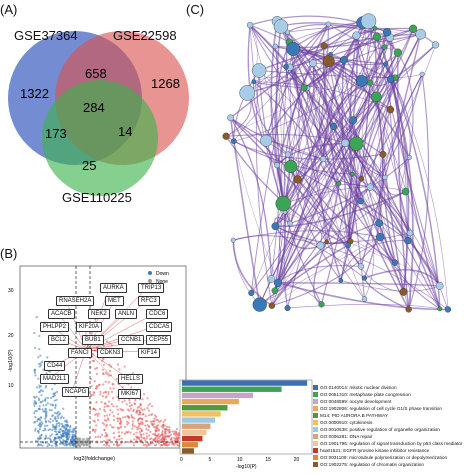 Image resolution: width=474 pixels, height=474 pixels. Describe the element at coordinates (55, 327) in the screenshot. I see `gene-tag: PHLPP2` at that location.